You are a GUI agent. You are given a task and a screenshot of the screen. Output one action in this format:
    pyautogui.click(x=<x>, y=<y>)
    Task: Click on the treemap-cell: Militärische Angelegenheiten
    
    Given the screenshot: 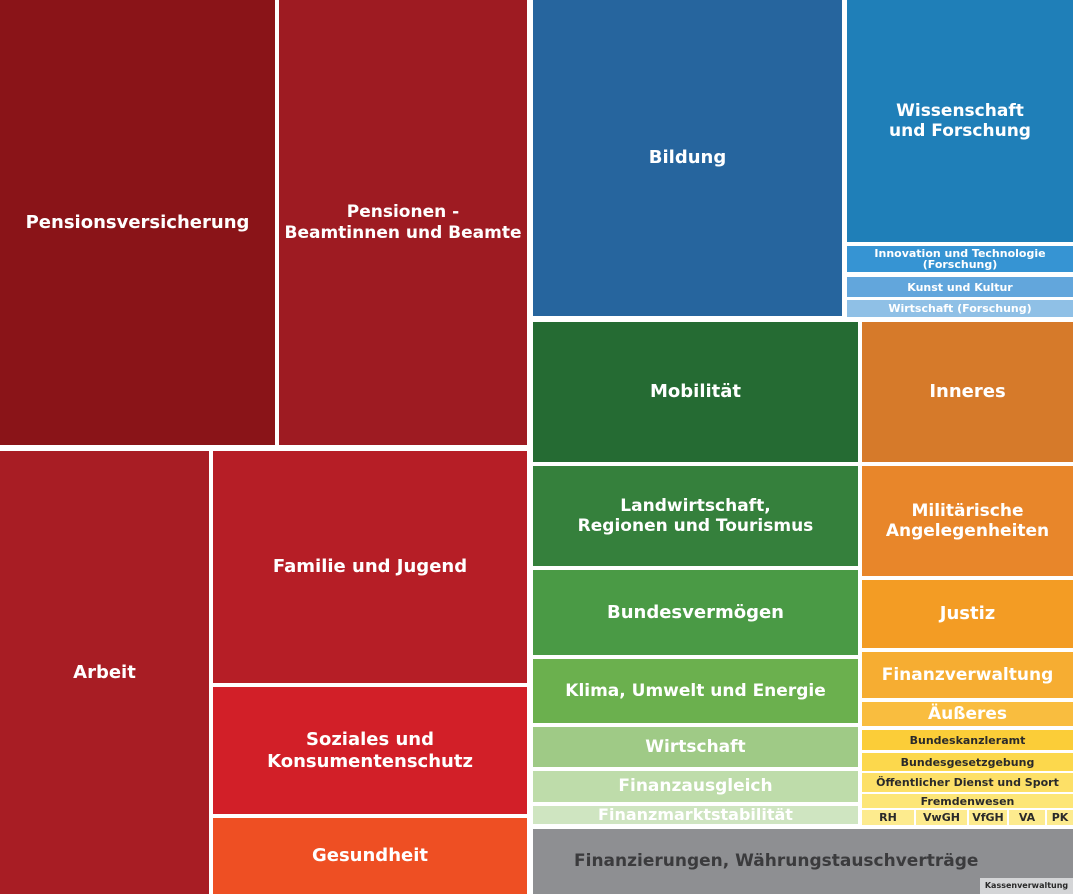 What is the action you would take?
    pyautogui.click(x=967, y=521)
    